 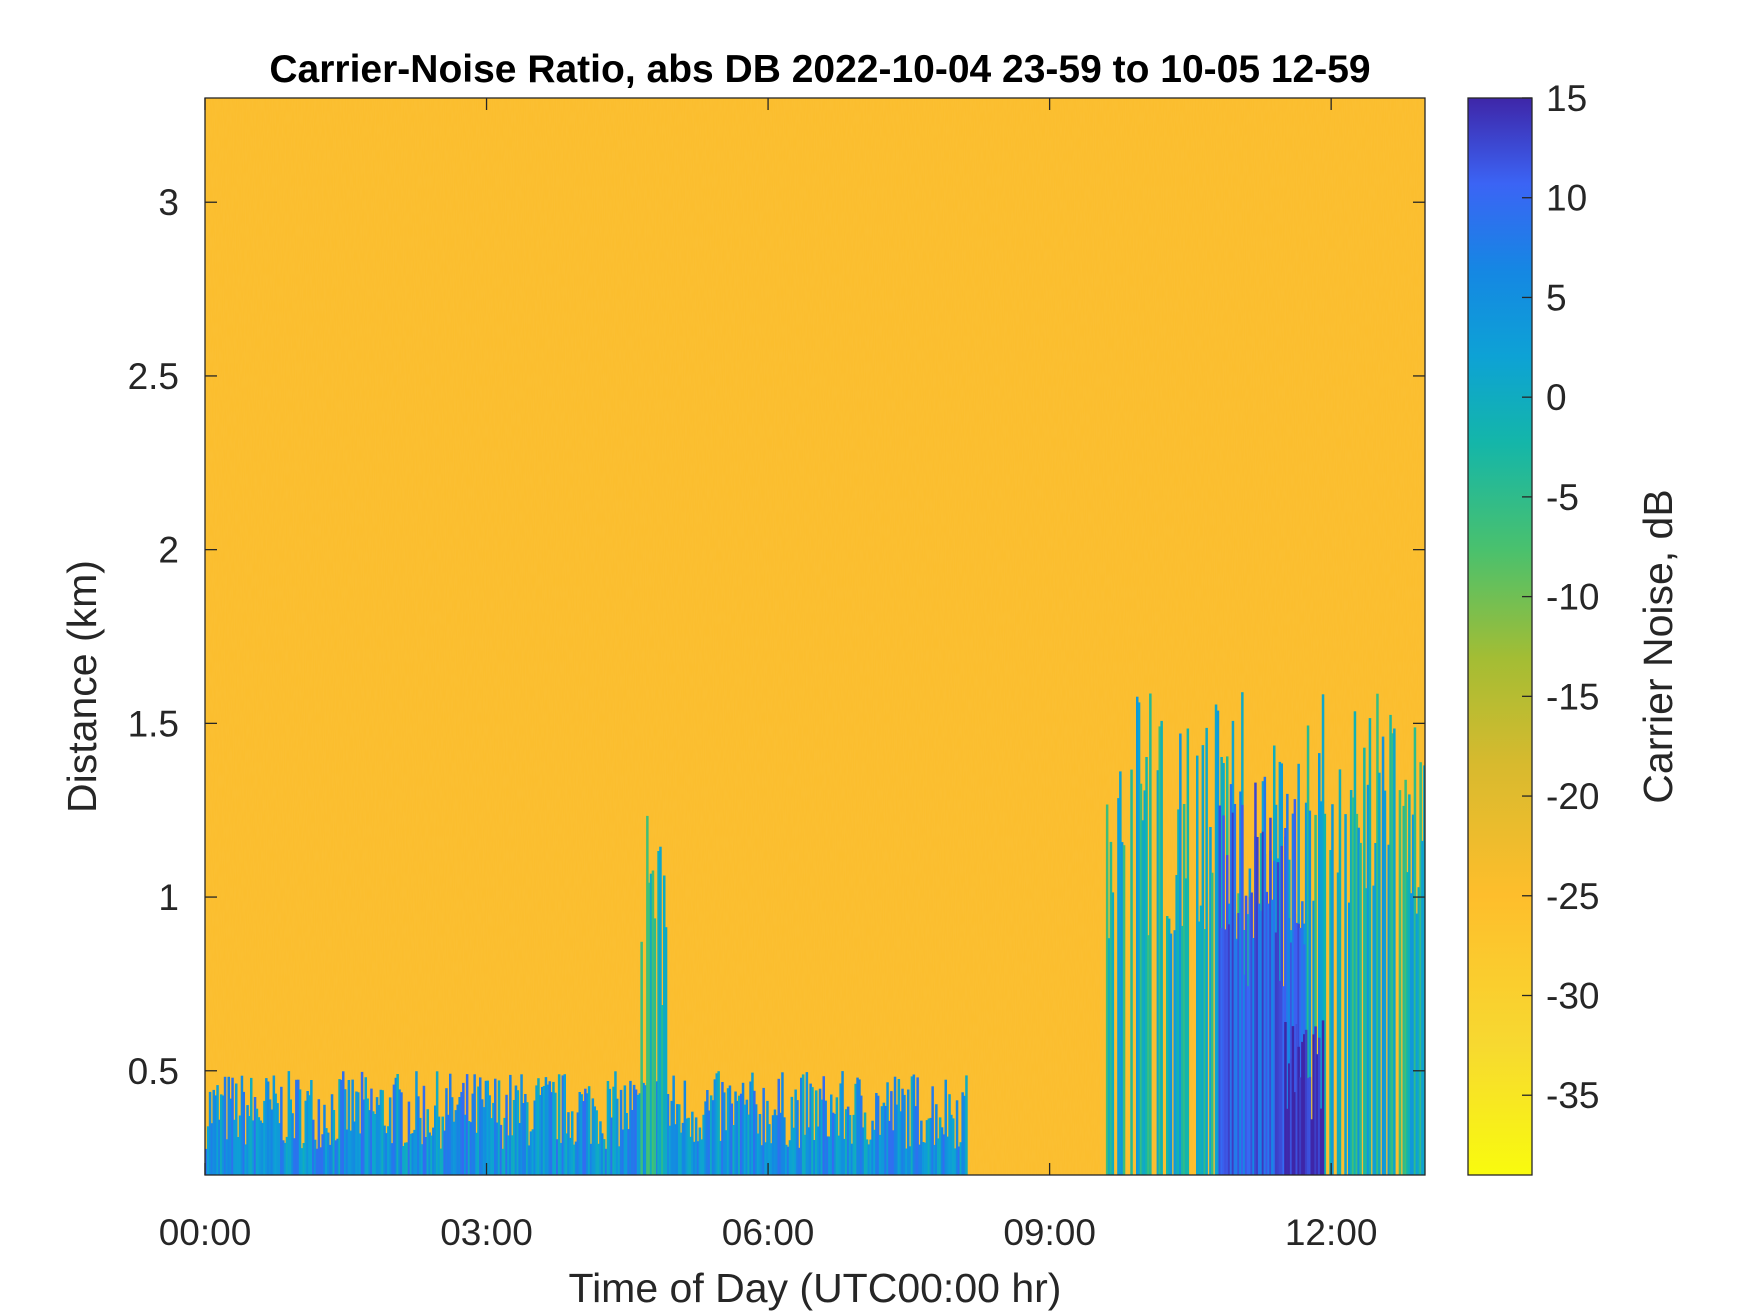 What do you see at coordinates (1331, 1232) in the screenshot?
I see `x-tick-label: 12:00` at bounding box center [1331, 1232].